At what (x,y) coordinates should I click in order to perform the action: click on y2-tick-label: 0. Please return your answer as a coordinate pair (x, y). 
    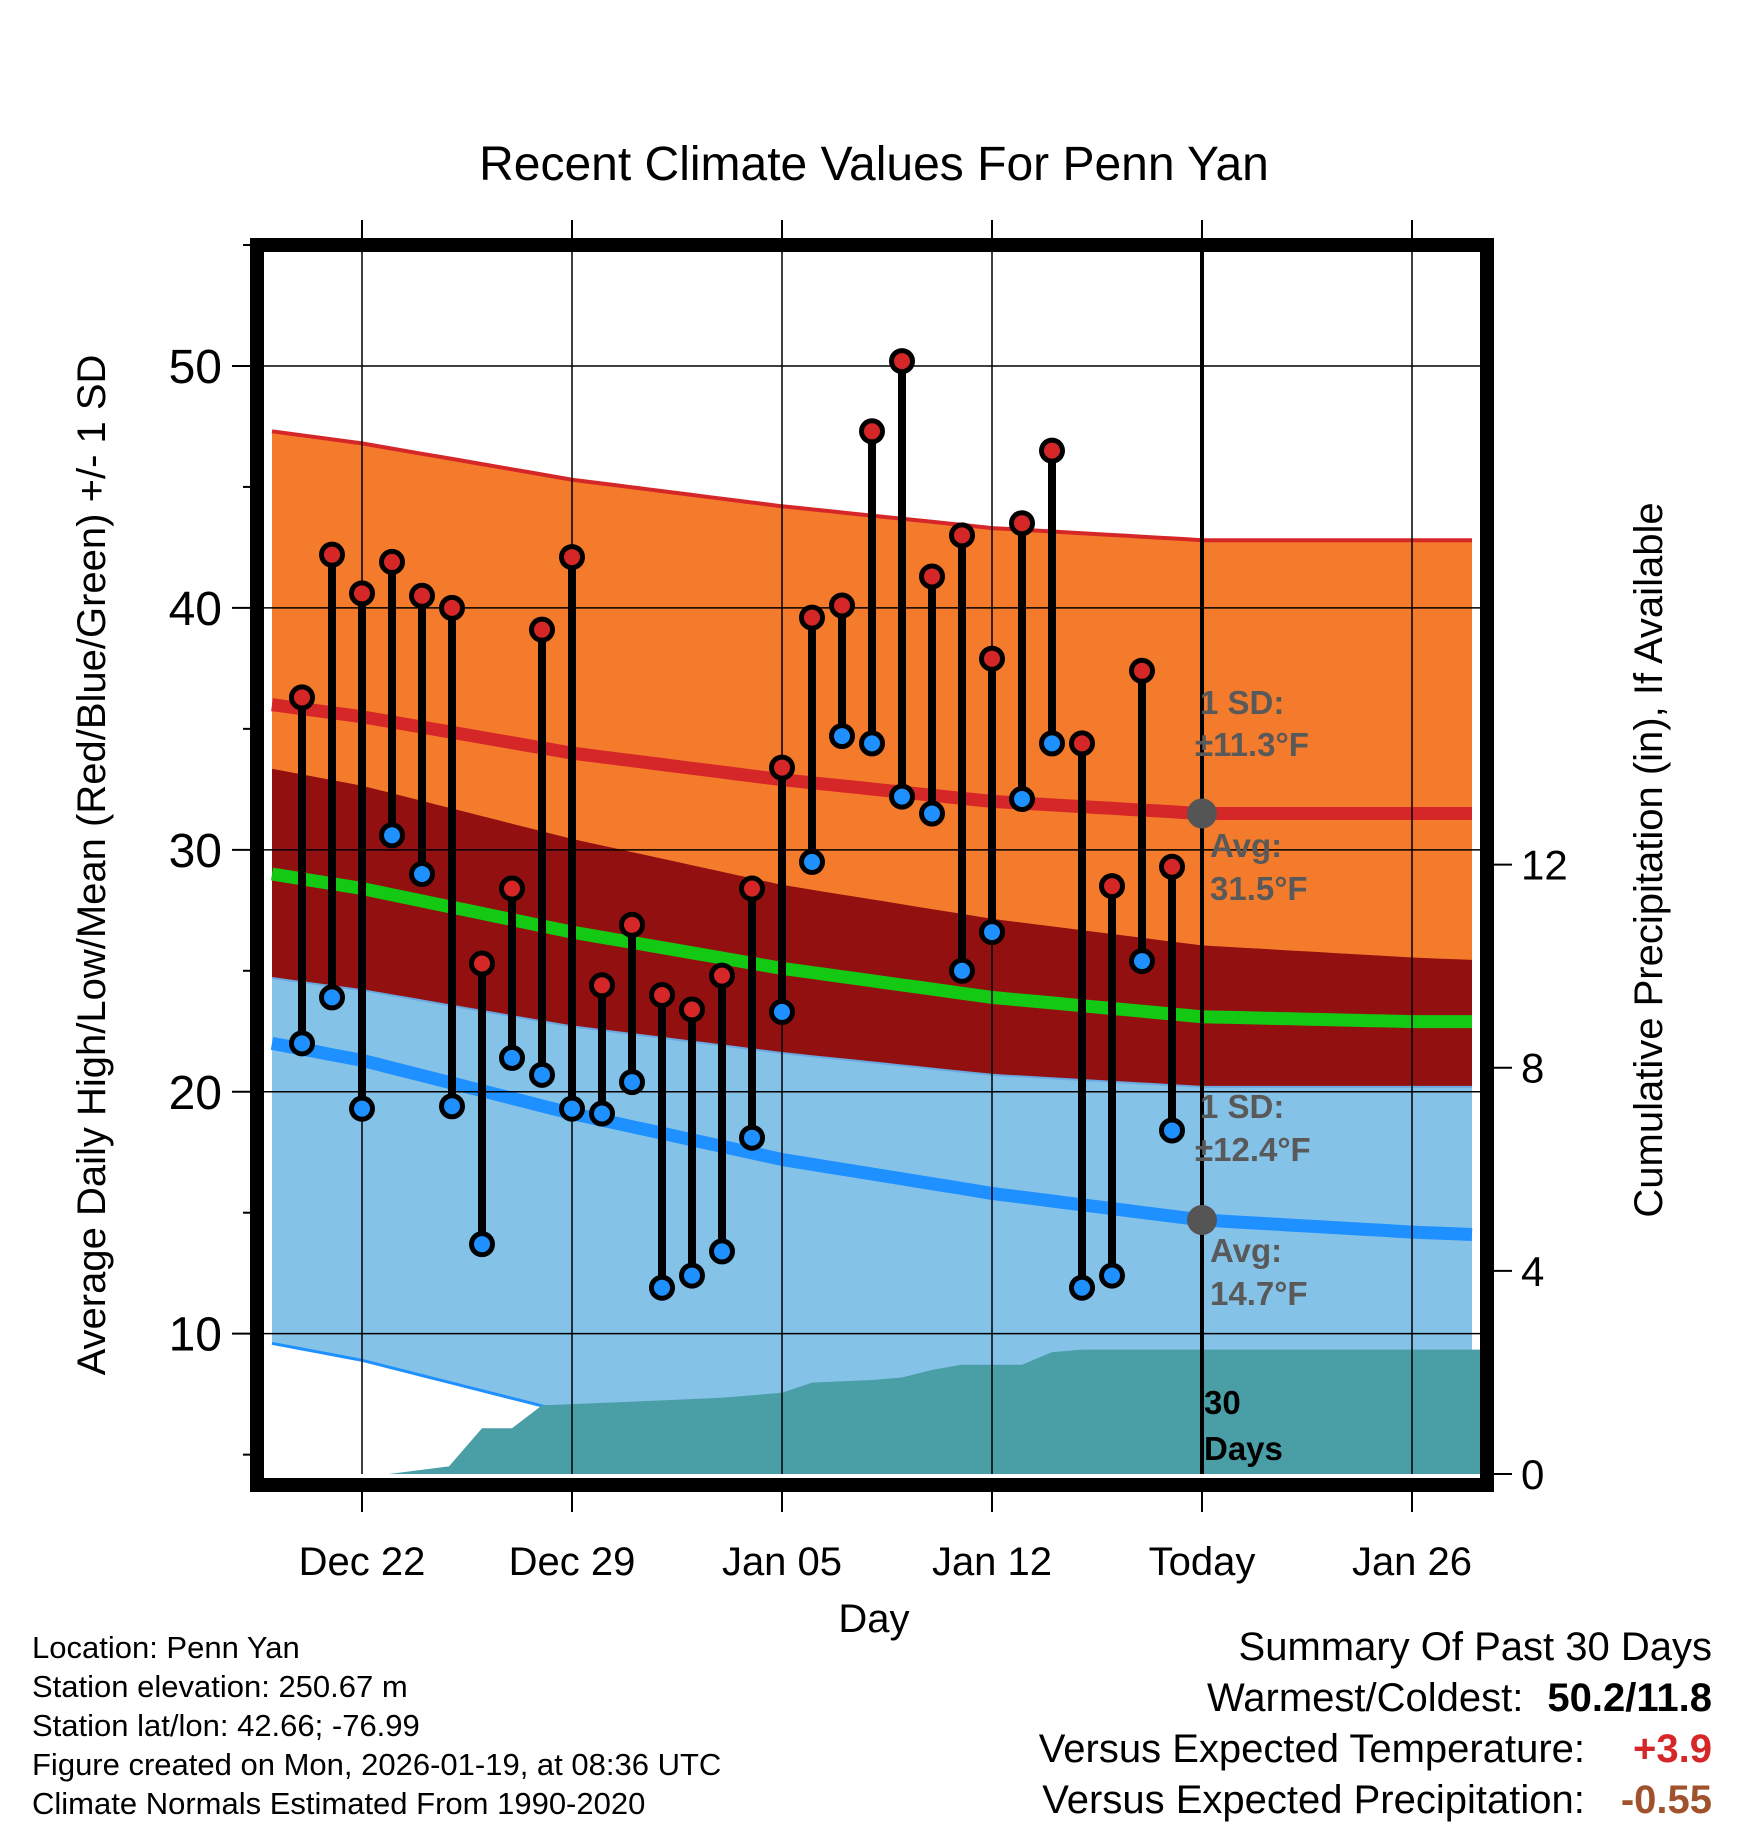
    Looking at the image, I should click on (1532, 1474).